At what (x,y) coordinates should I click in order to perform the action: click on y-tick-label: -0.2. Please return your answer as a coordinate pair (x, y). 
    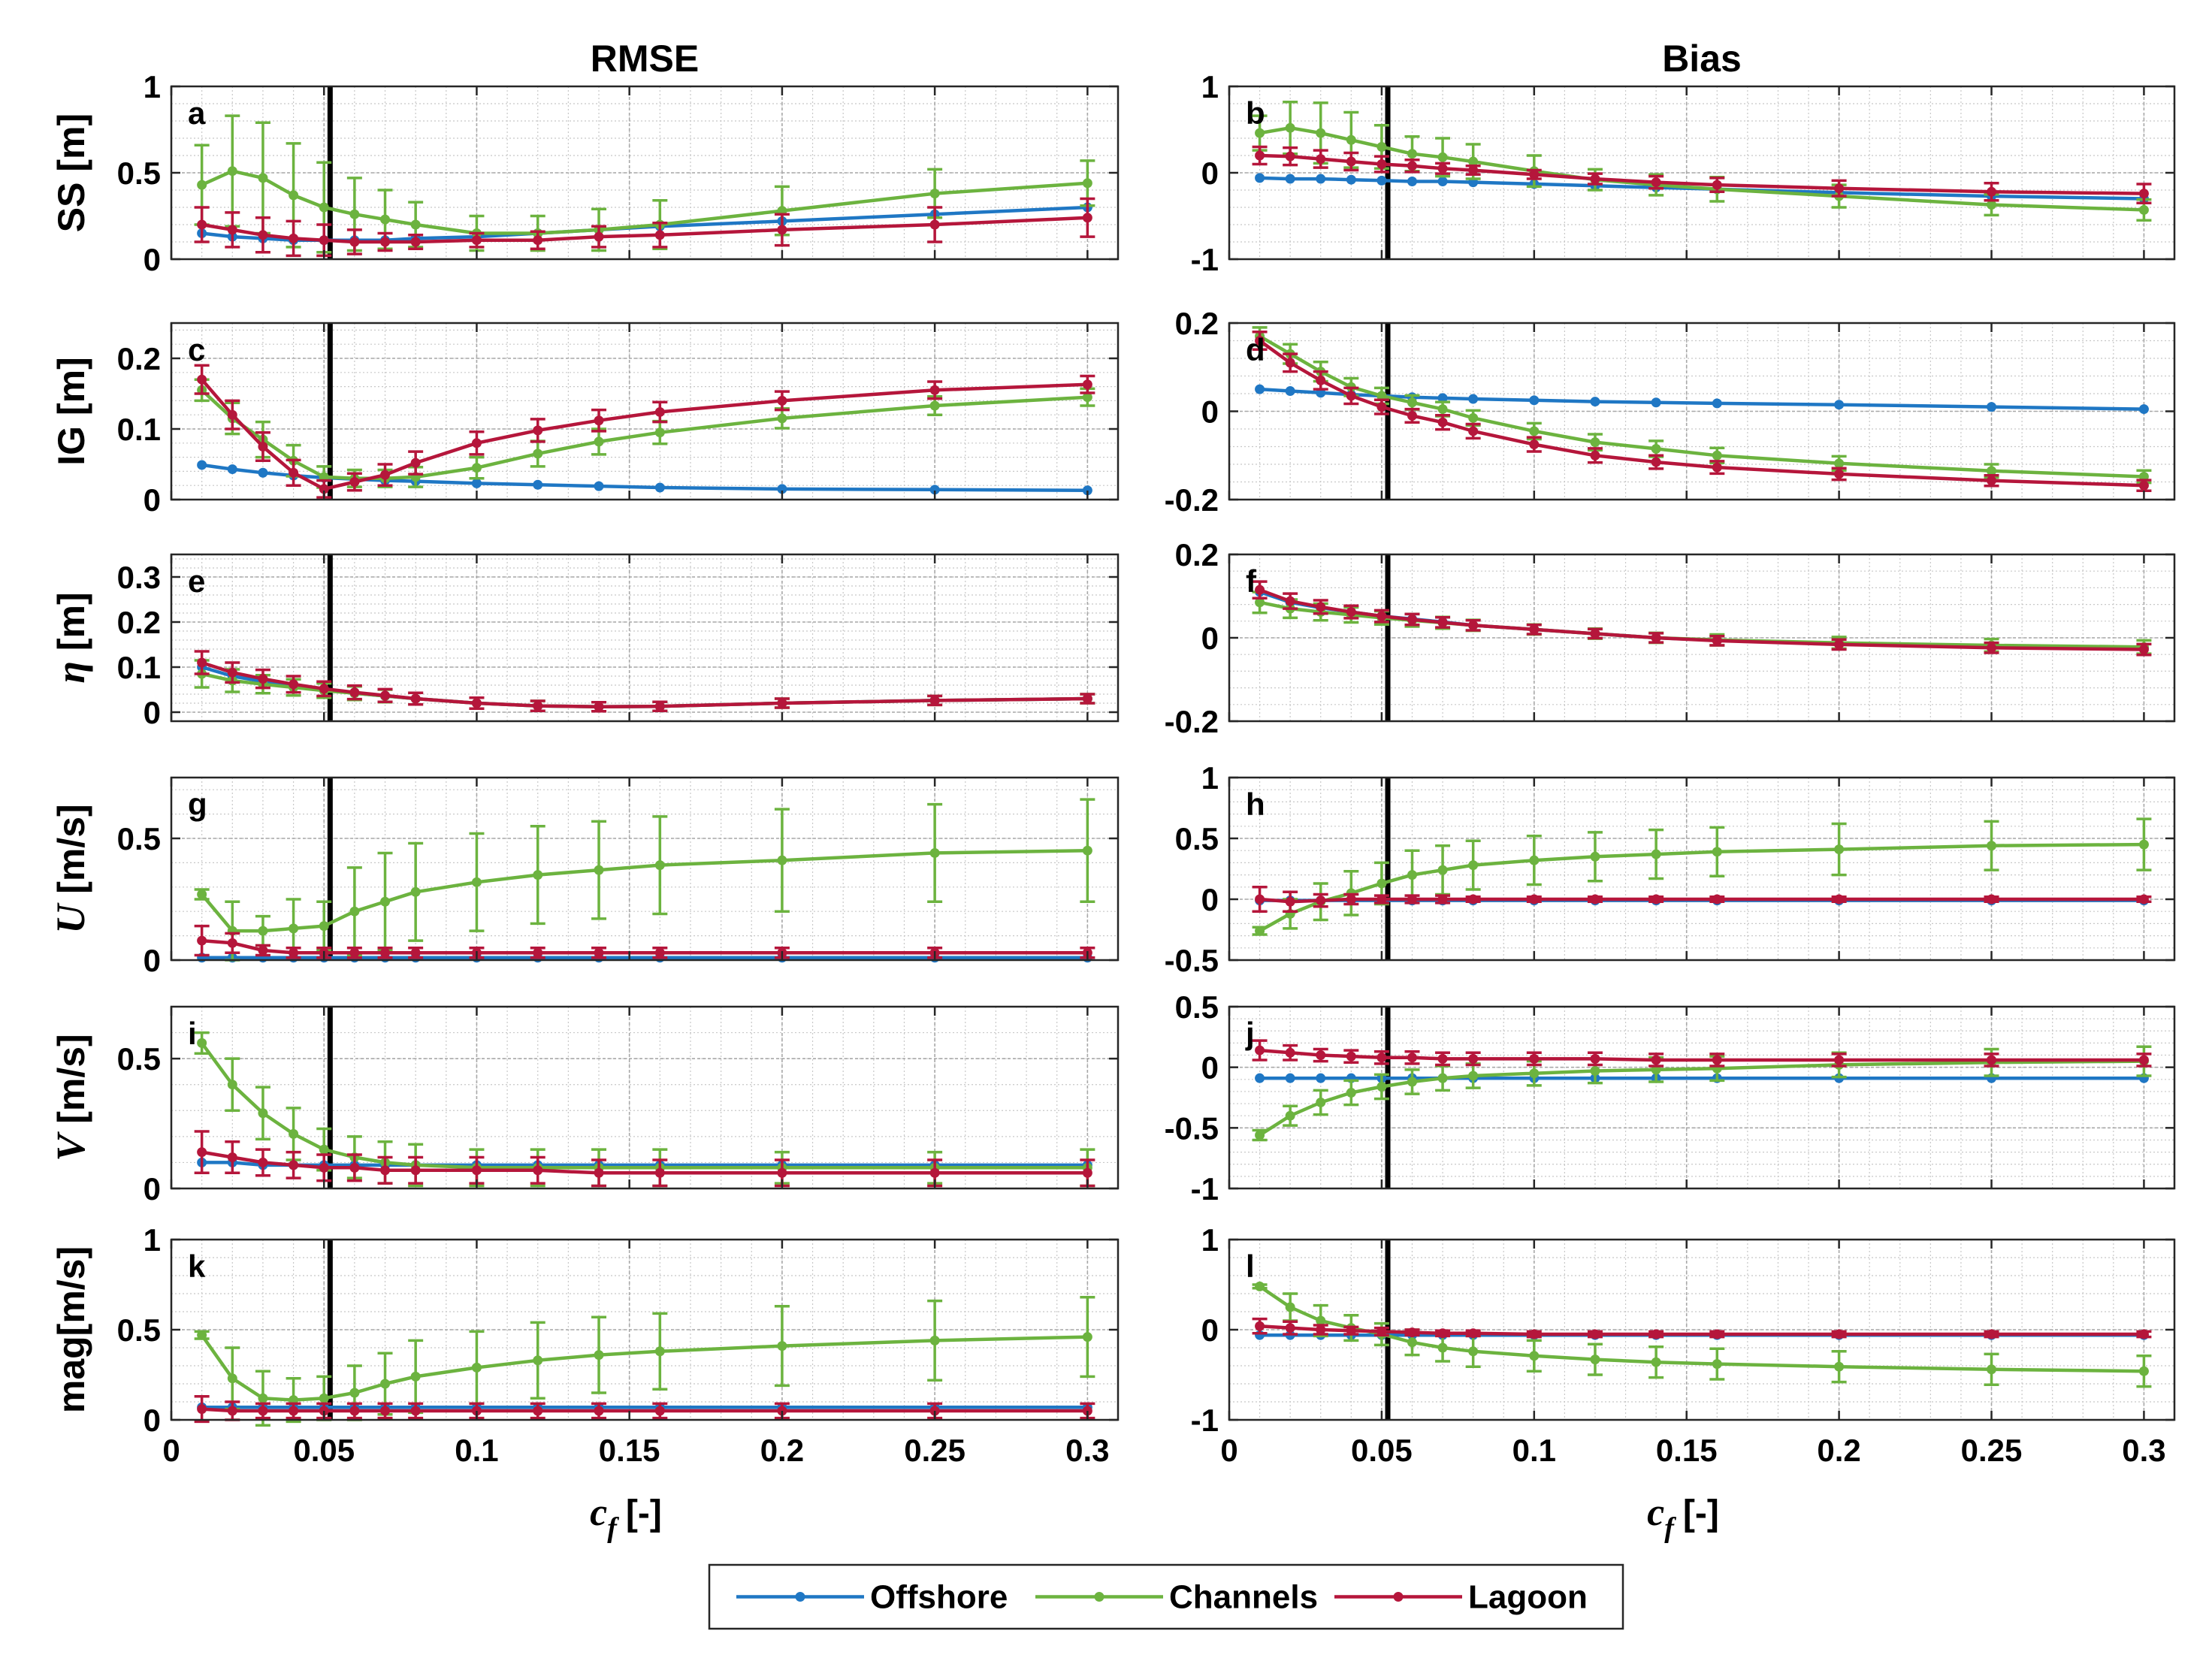
    Looking at the image, I should click on (1192, 721).